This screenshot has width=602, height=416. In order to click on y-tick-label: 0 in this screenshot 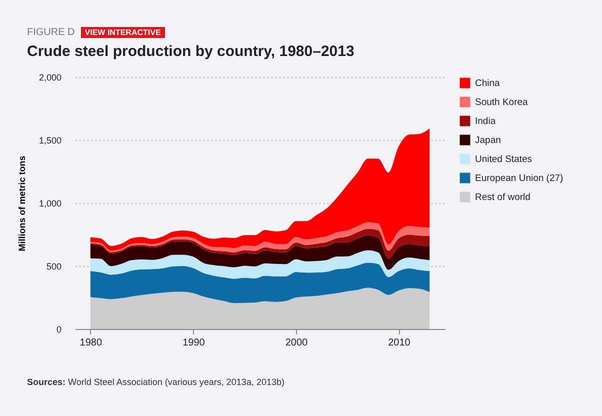, I will do `click(59, 329)`.